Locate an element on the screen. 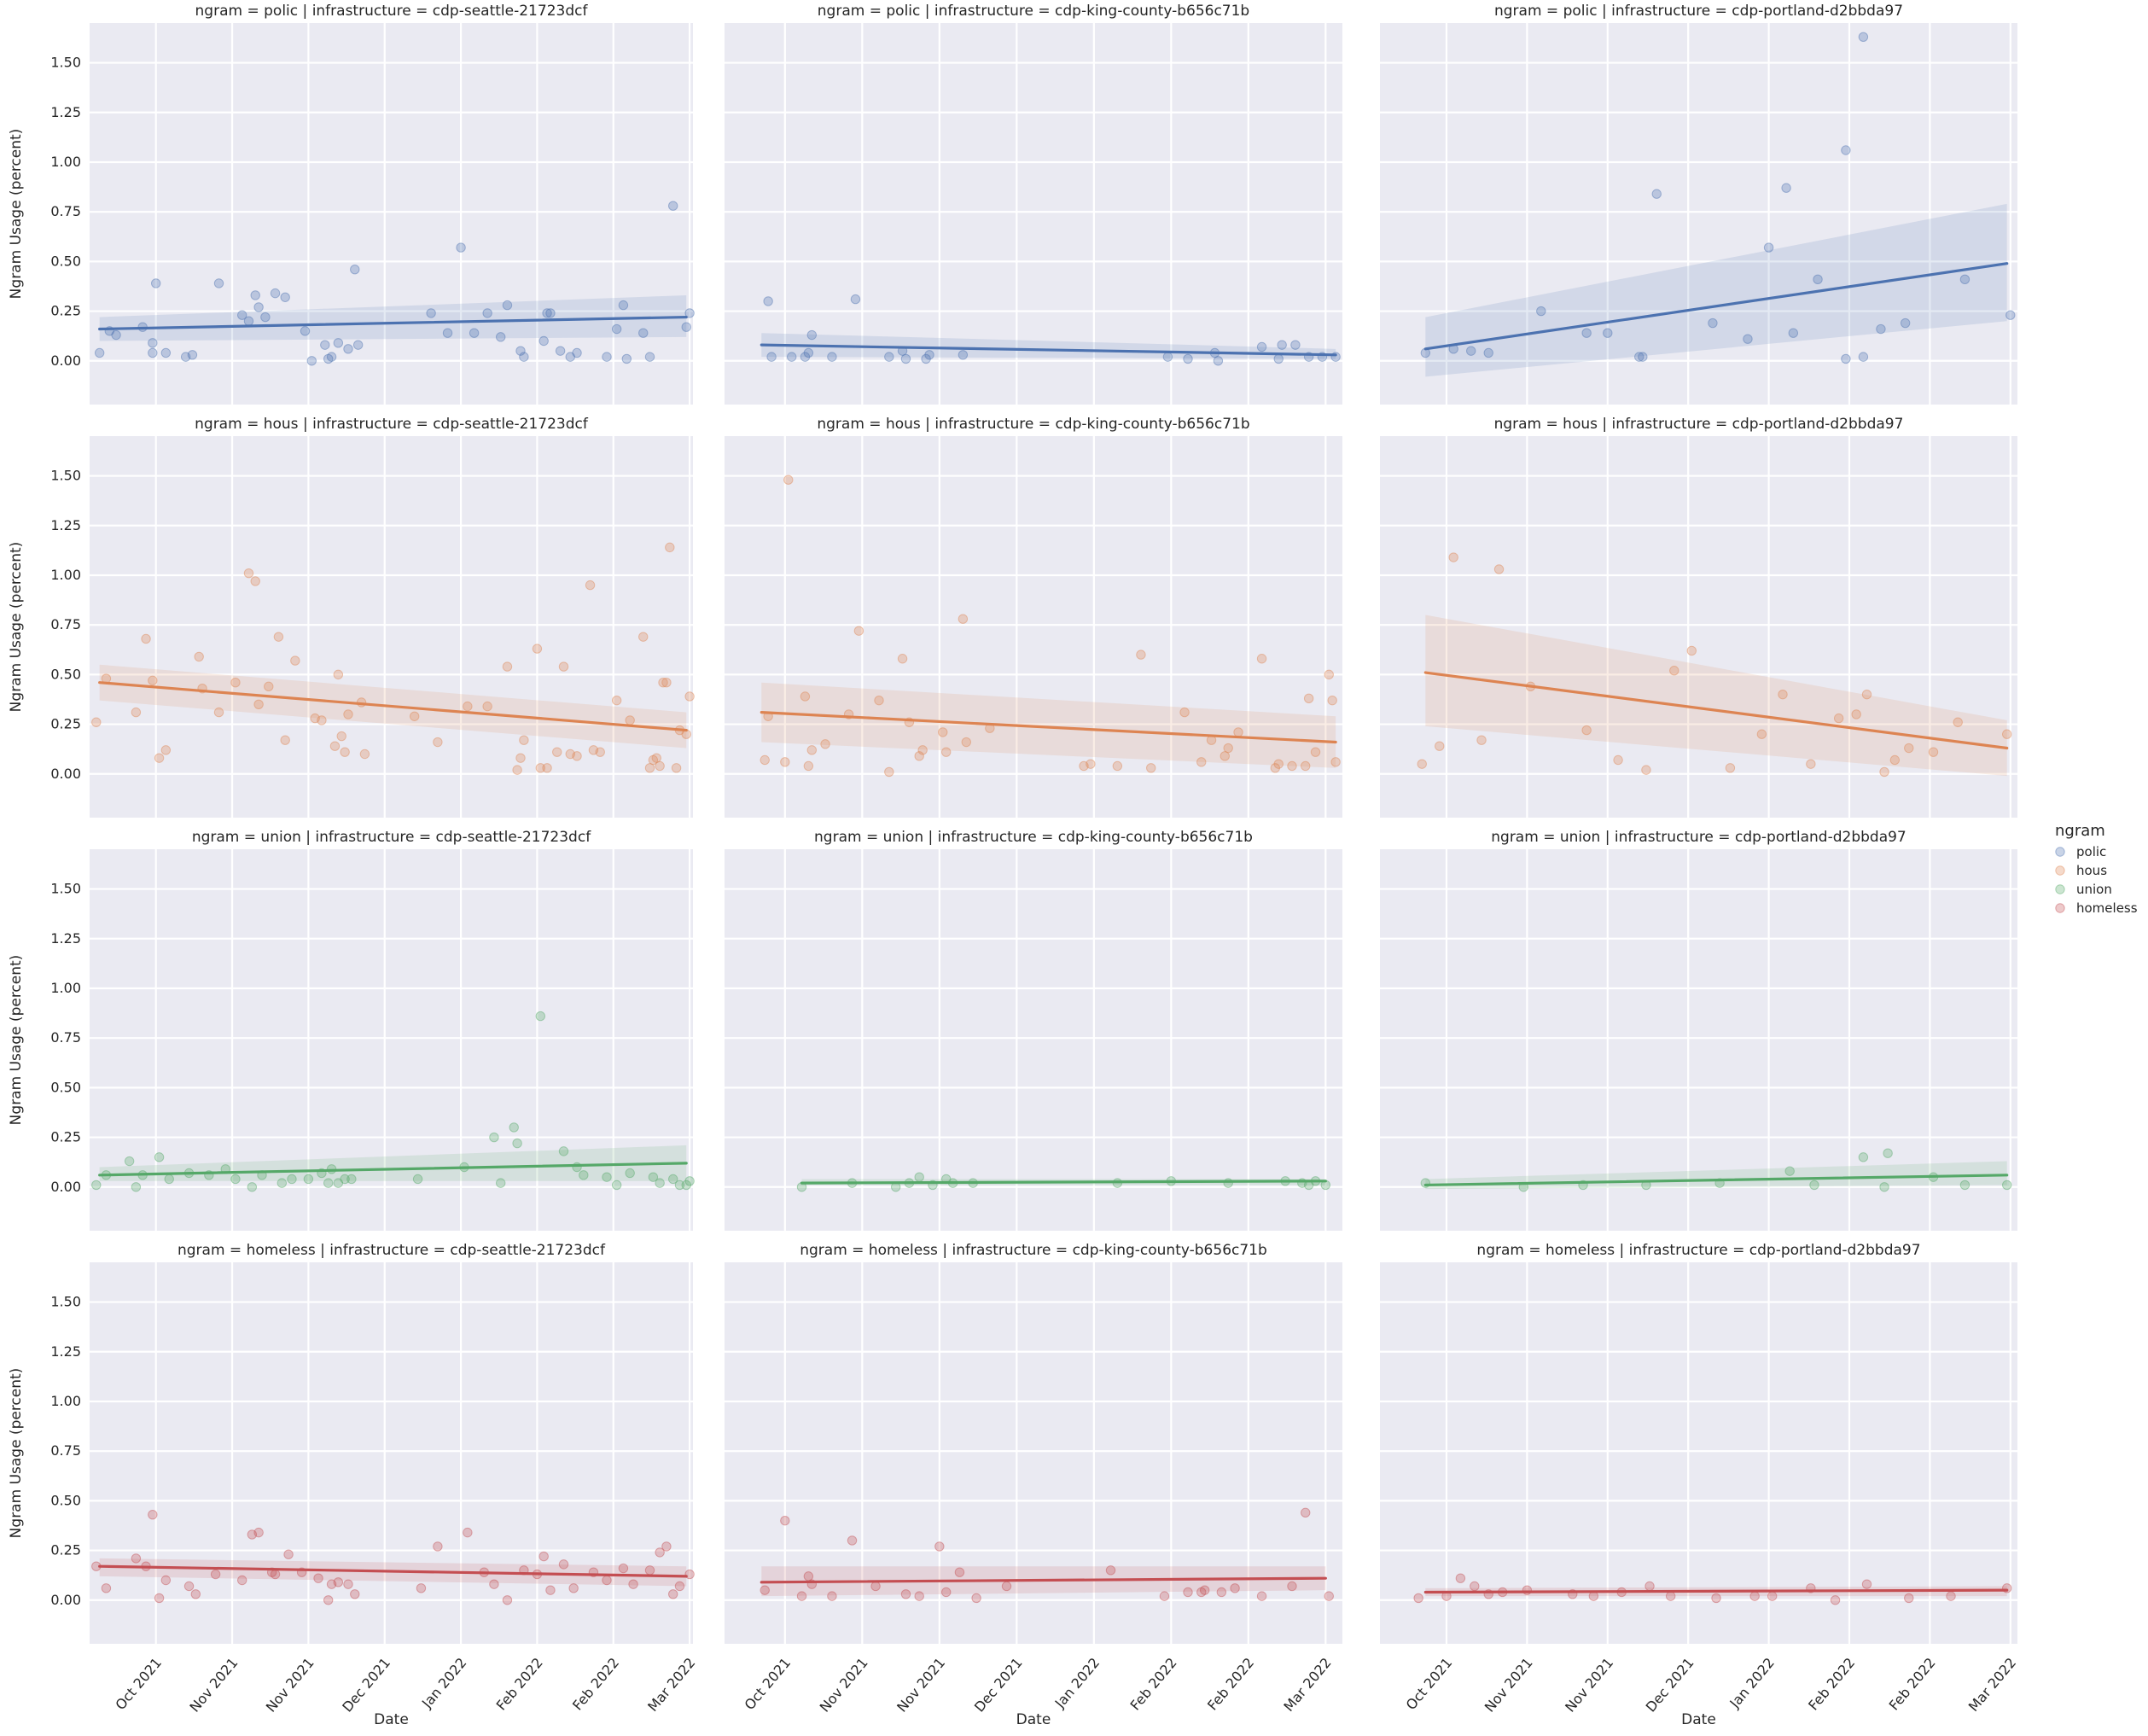 The image size is (2148, 1736). legend-marker-hous is located at coordinates (2060, 870).